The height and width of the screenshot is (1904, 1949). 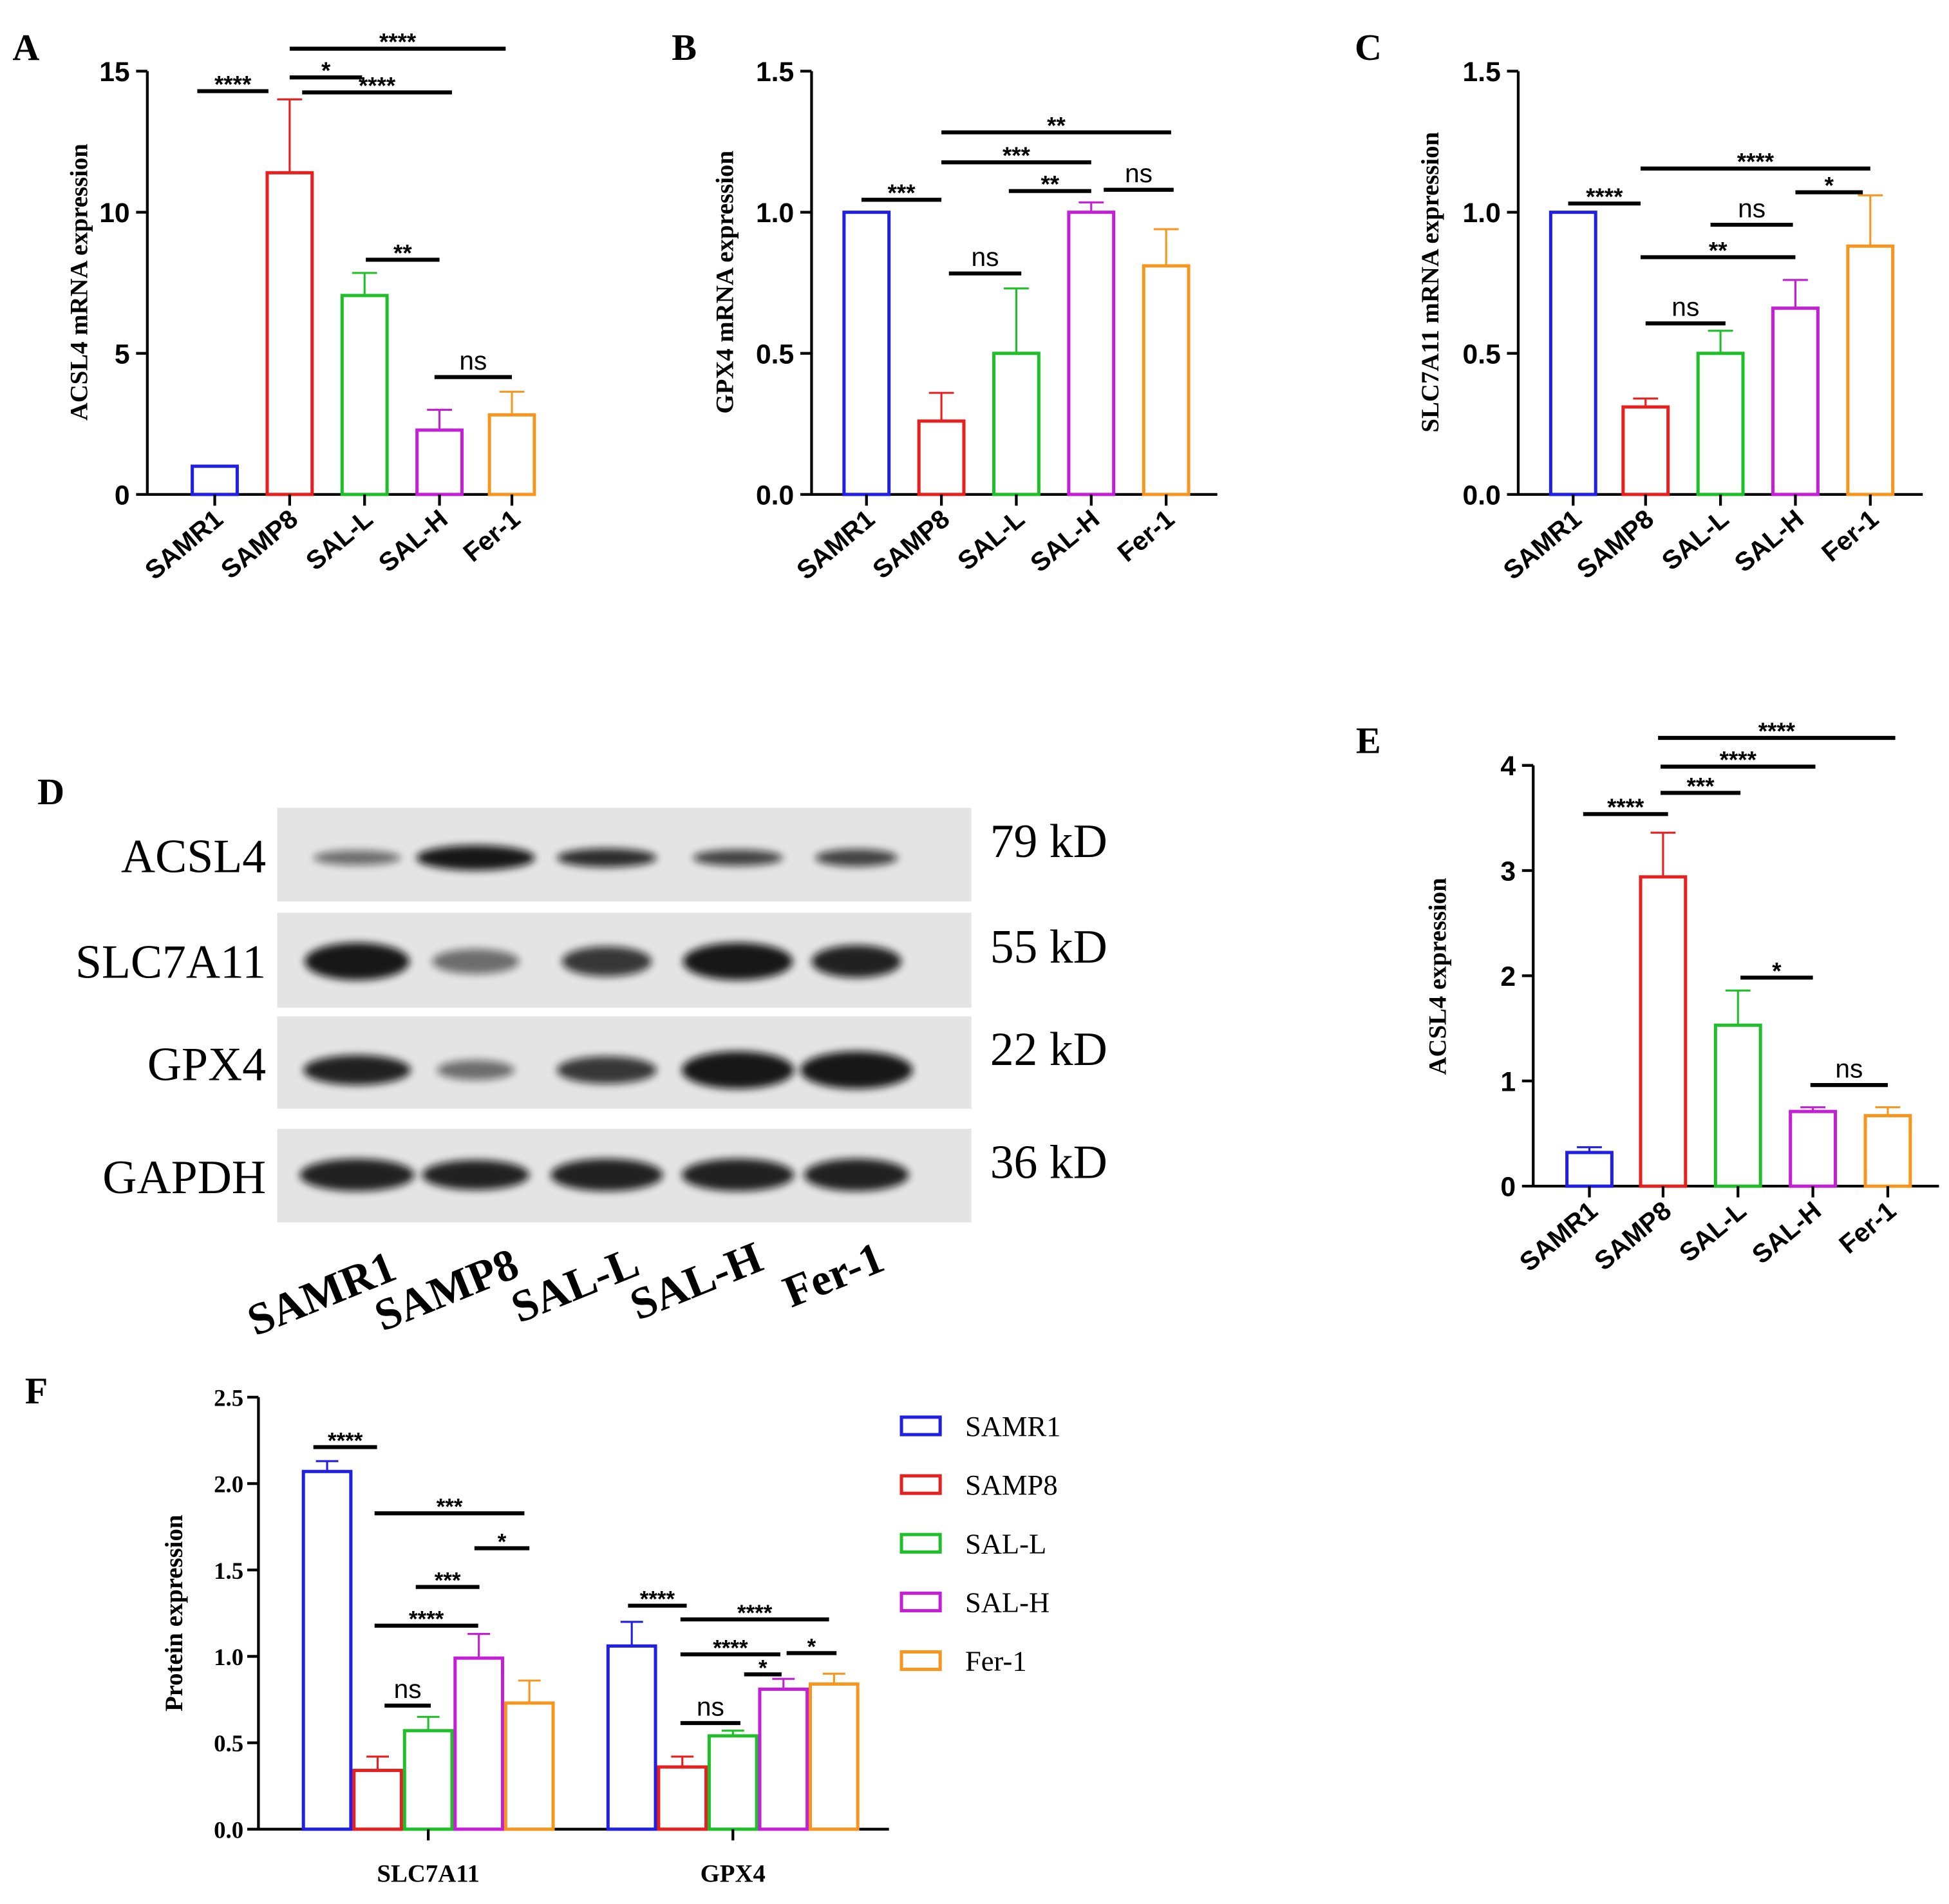 What do you see at coordinates (1048, 1162) in the screenshot?
I see `blot-size-label: 36 kD` at bounding box center [1048, 1162].